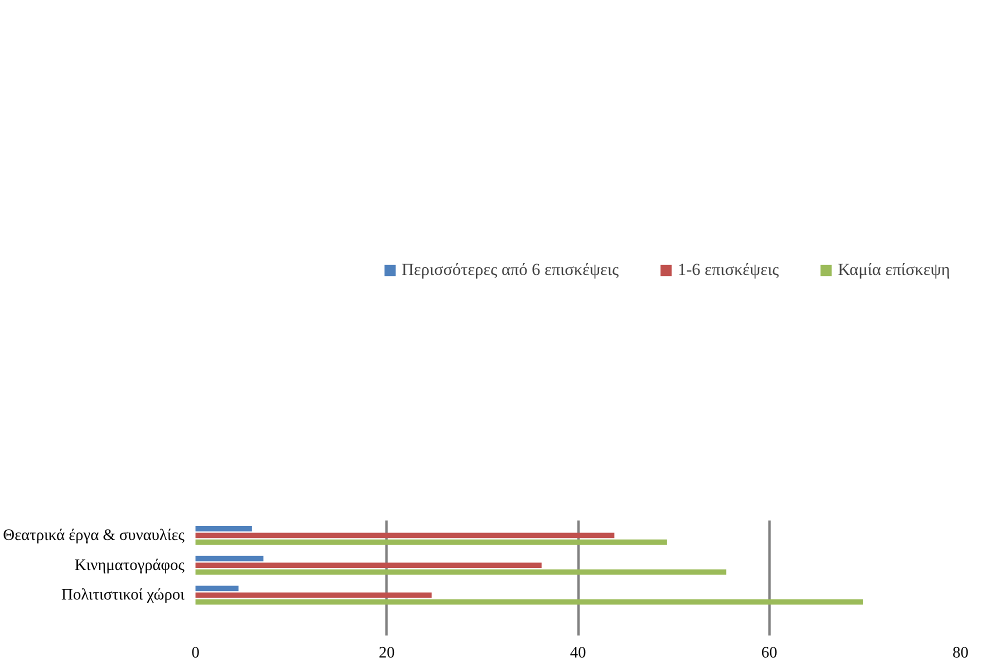 This screenshot has width=999, height=665. I want to click on y-tick-label: Θεατρικά έργα & συναυλίες, so click(94, 535).